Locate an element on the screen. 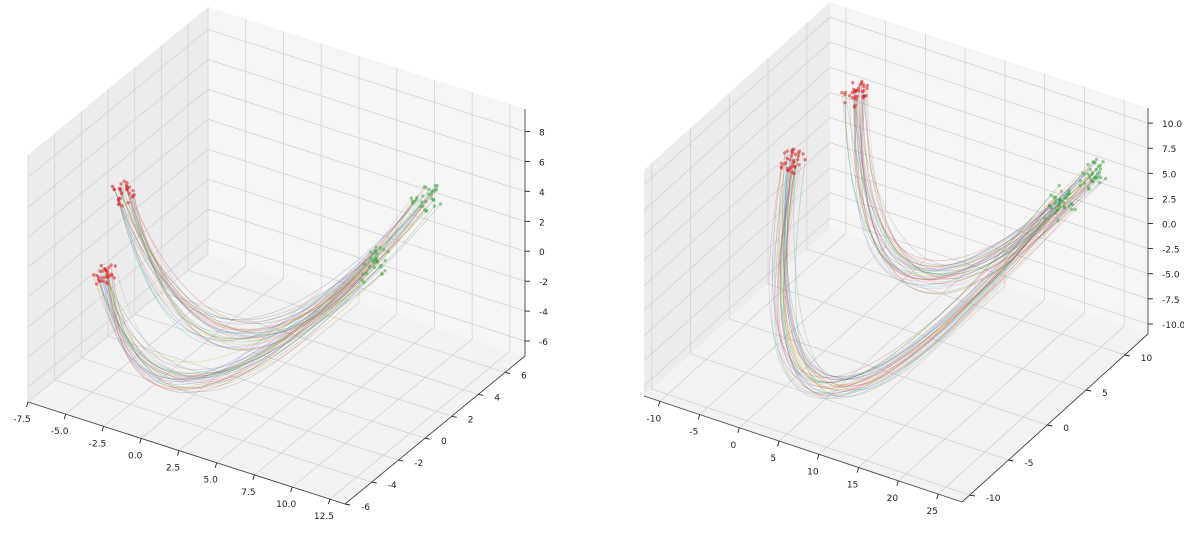 Image resolution: width=1184 pixels, height=534 pixels. left-gridline-x is located at coordinates (420, 425).